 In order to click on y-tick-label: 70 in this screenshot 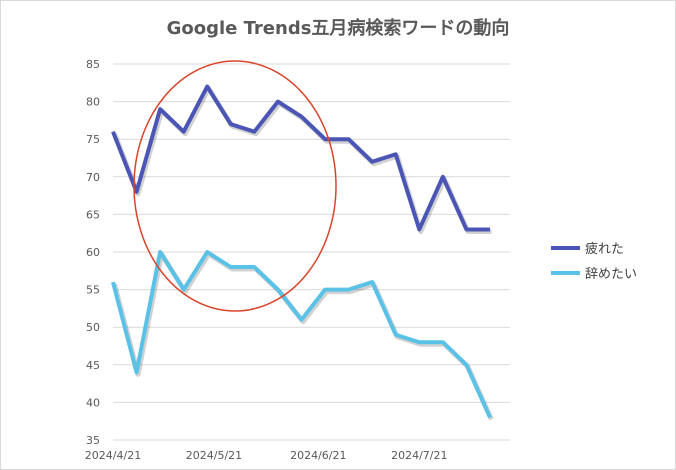, I will do `click(93, 177)`.